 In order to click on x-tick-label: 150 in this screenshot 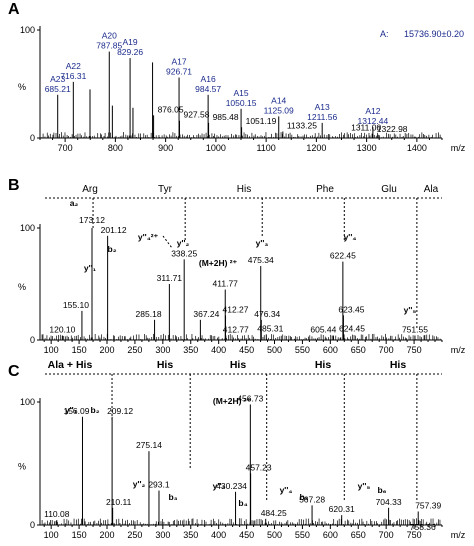, I will do `click(79, 350)`.